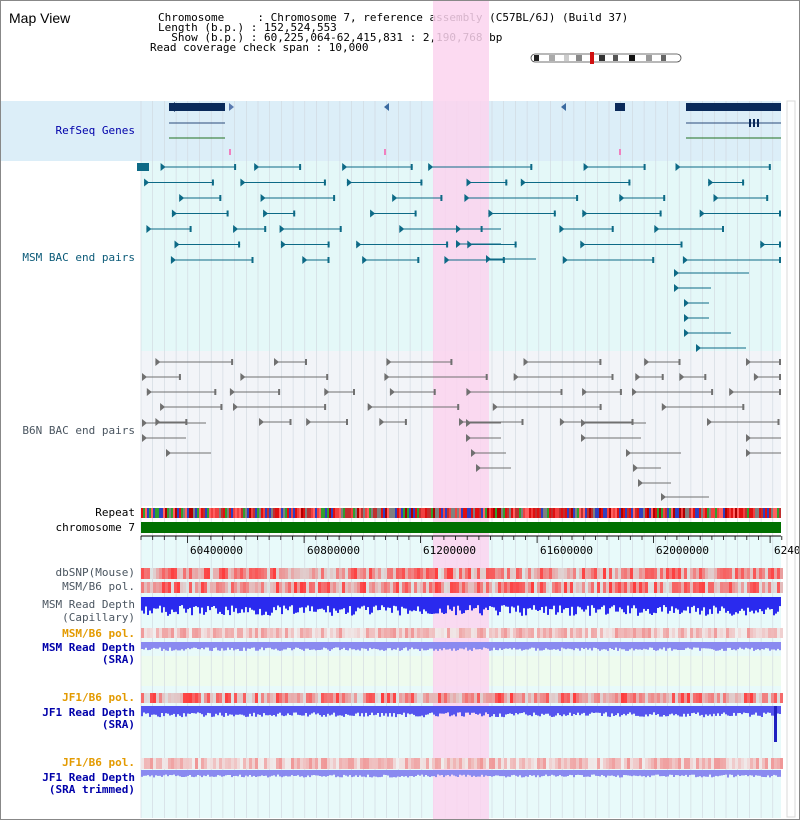 The height and width of the screenshot is (820, 800). What do you see at coordinates (475, 128) in the screenshot?
I see `refseq-gene-features` at bounding box center [475, 128].